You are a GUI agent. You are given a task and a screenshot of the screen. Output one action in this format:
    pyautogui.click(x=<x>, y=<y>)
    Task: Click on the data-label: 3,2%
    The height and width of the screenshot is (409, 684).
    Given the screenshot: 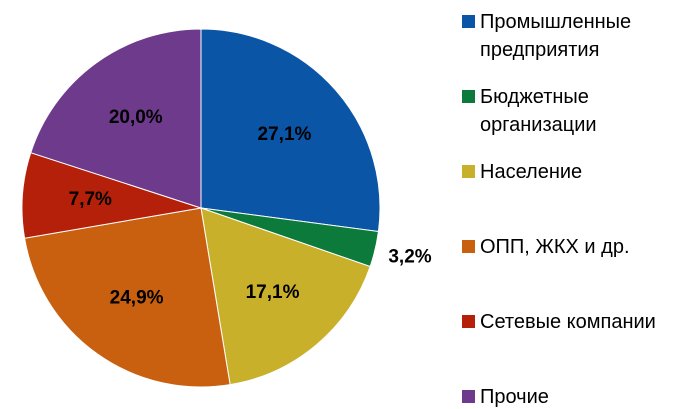 What is the action you would take?
    pyautogui.click(x=409, y=257)
    